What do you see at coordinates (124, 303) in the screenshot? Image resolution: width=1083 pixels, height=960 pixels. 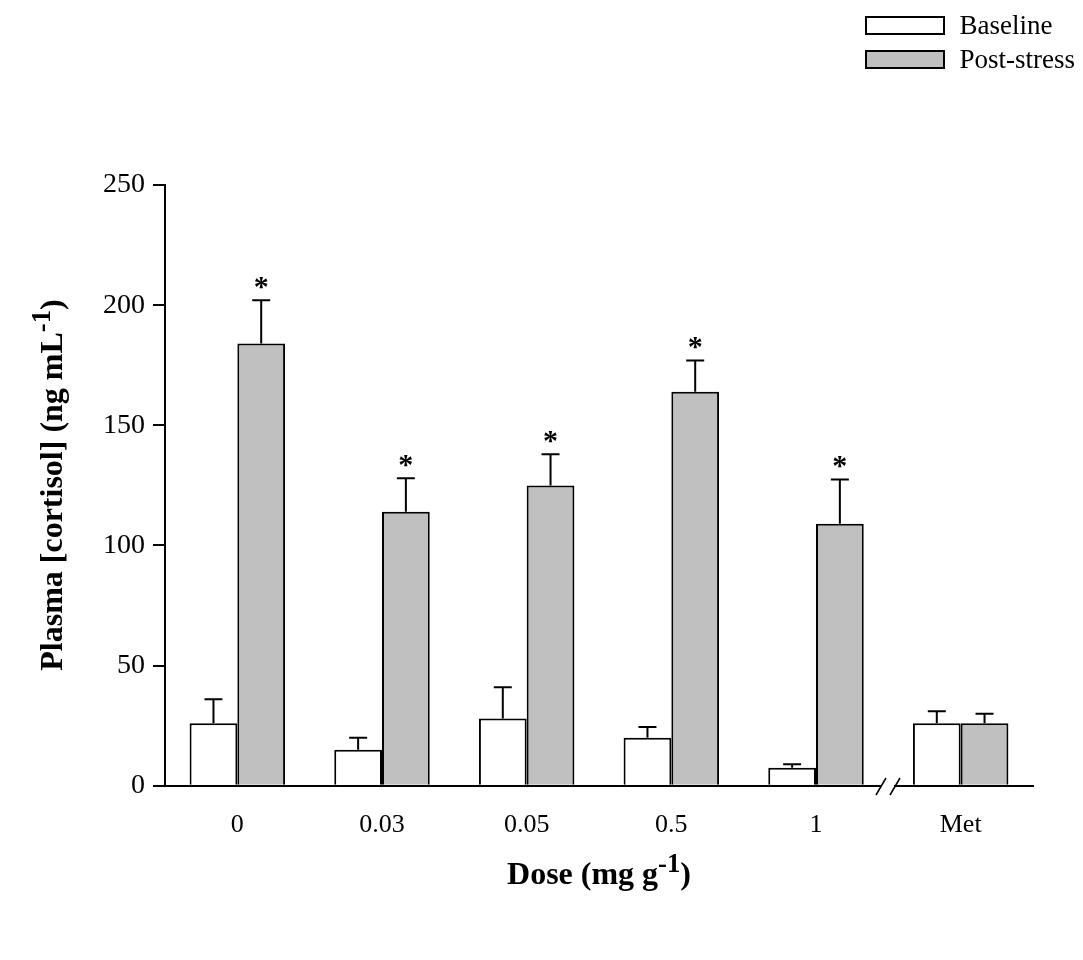 I see `y-tick-label: 200` at bounding box center [124, 303].